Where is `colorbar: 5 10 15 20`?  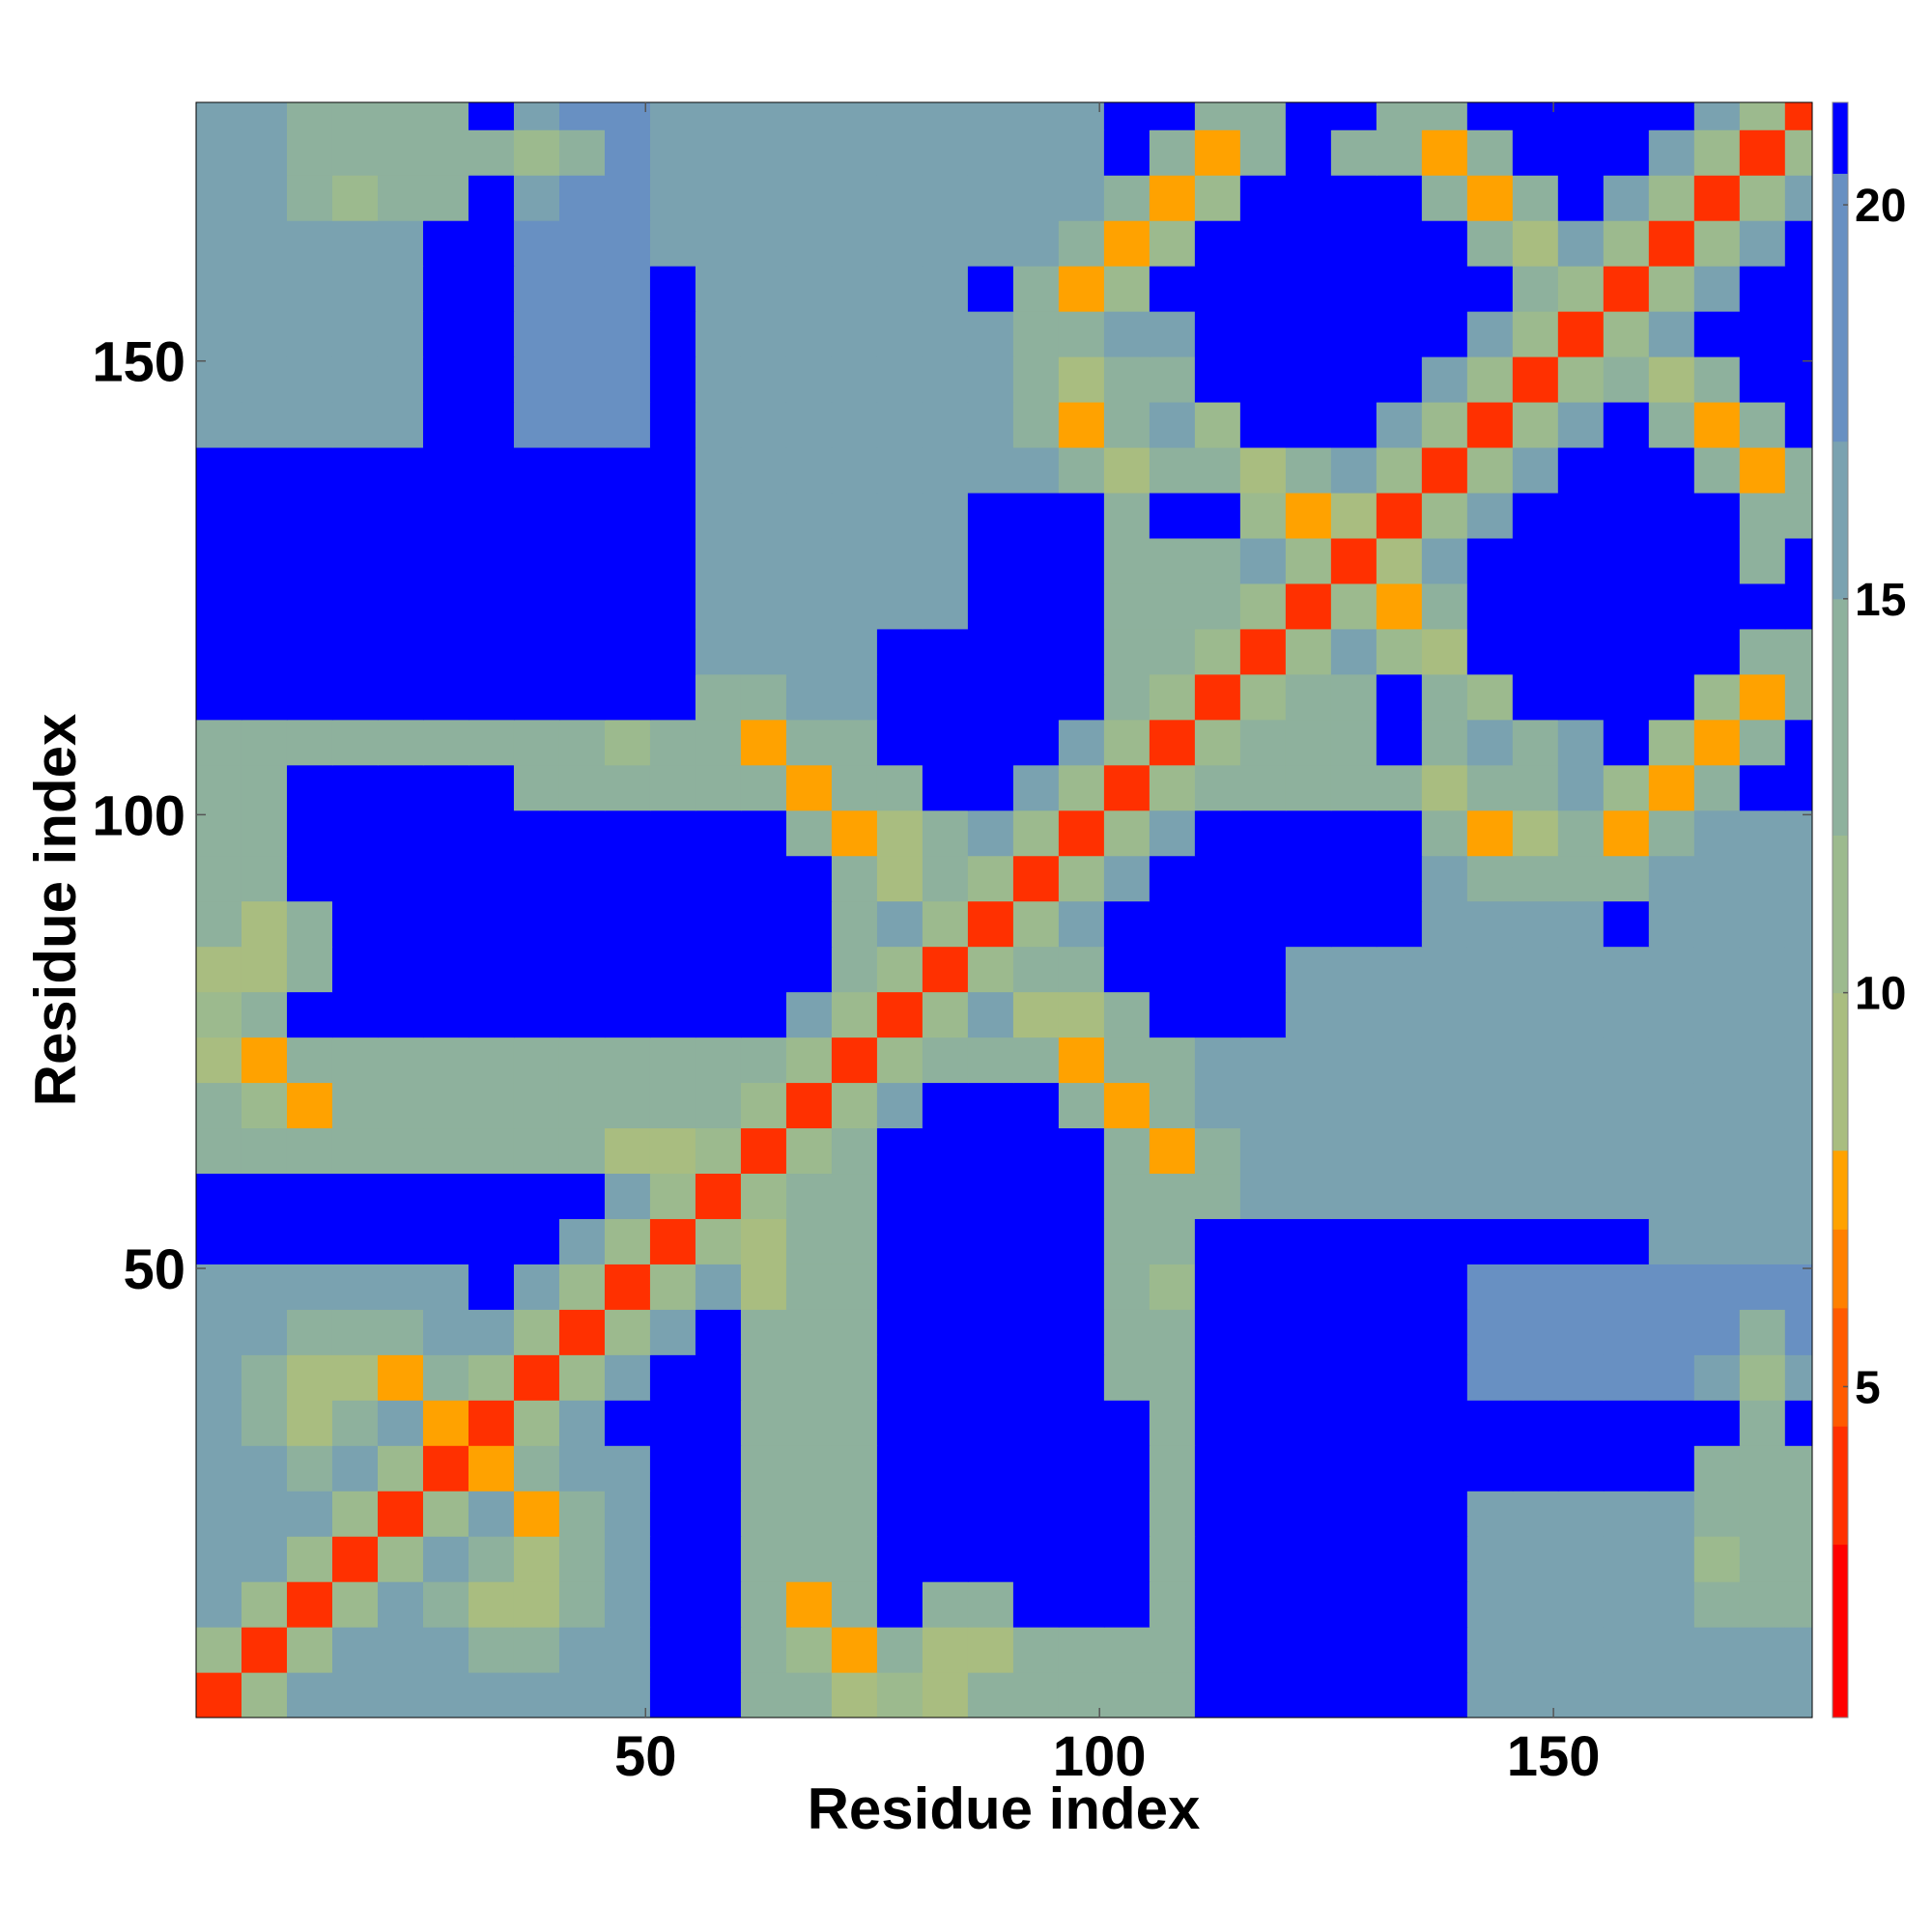 colorbar: 5 10 15 20 is located at coordinates (1869, 910).